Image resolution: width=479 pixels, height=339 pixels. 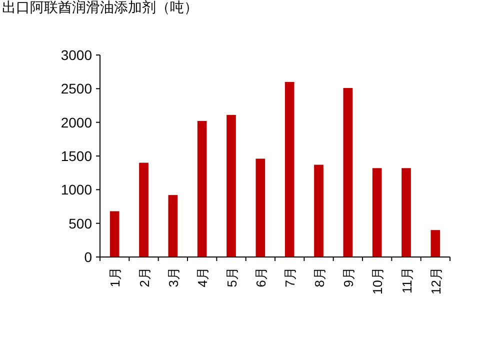 What do you see at coordinates (100, 7) in the screenshot?
I see `chart-title: 出口阿联酋润滑油添加剂（吨）` at bounding box center [100, 7].